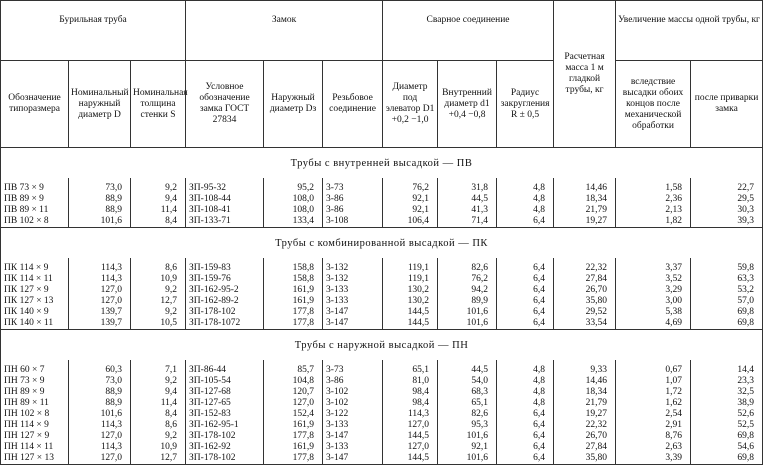  Describe the element at coordinates (34, 425) in the screenshot. I see `cell: ПН 114 × 9` at that location.